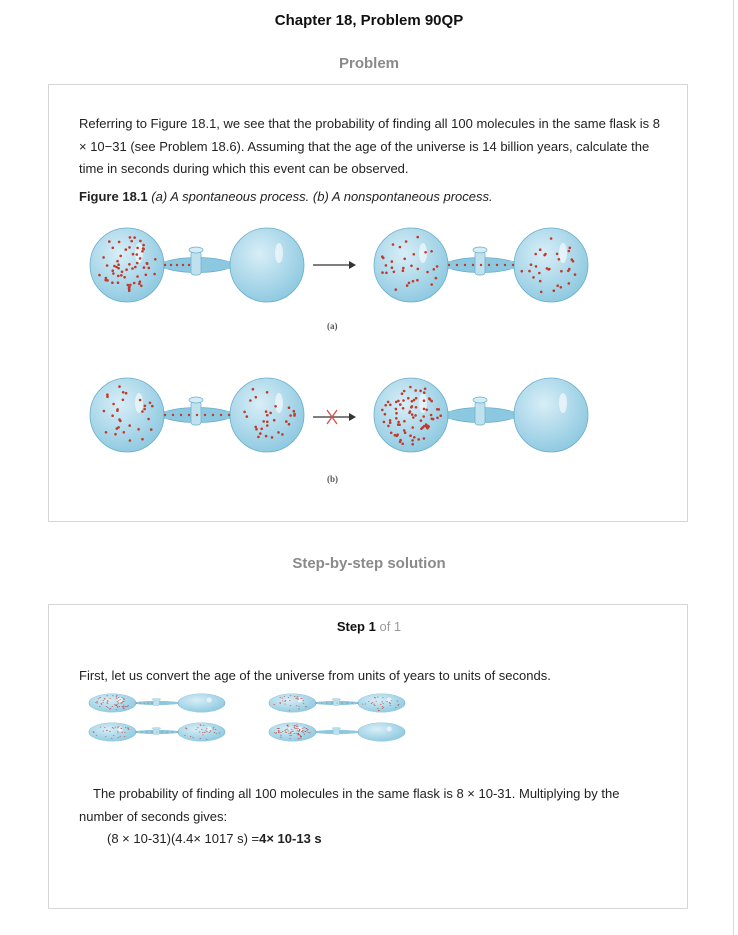  Describe the element at coordinates (183, 838) in the screenshot. I see `result-expression: (8 × 10-31)(4.4× 1017 s) =` at that location.